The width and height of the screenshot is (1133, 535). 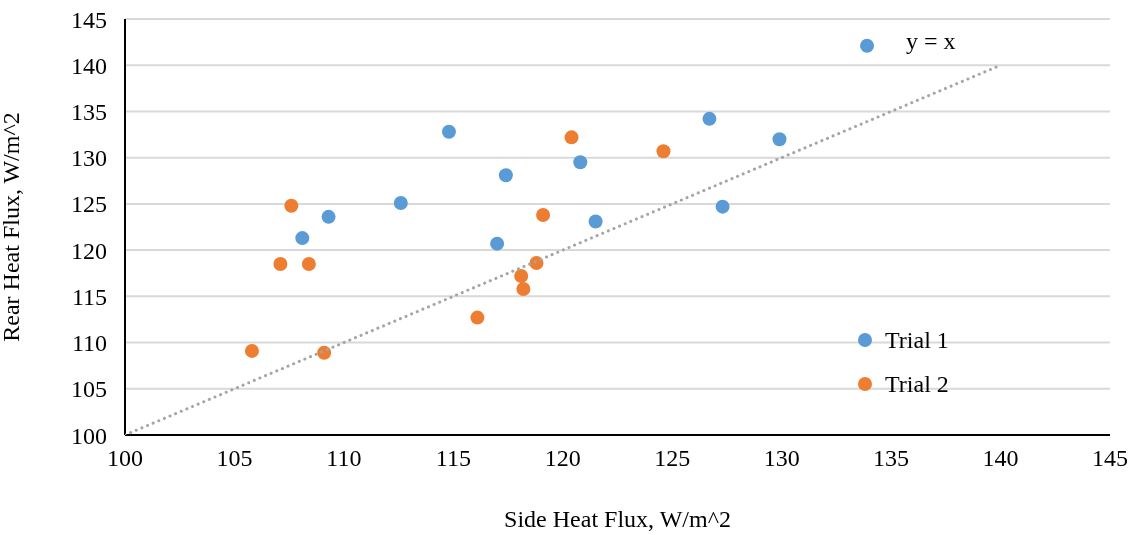 What do you see at coordinates (344, 458) in the screenshot?
I see `x-tick-label: 110` at bounding box center [344, 458].